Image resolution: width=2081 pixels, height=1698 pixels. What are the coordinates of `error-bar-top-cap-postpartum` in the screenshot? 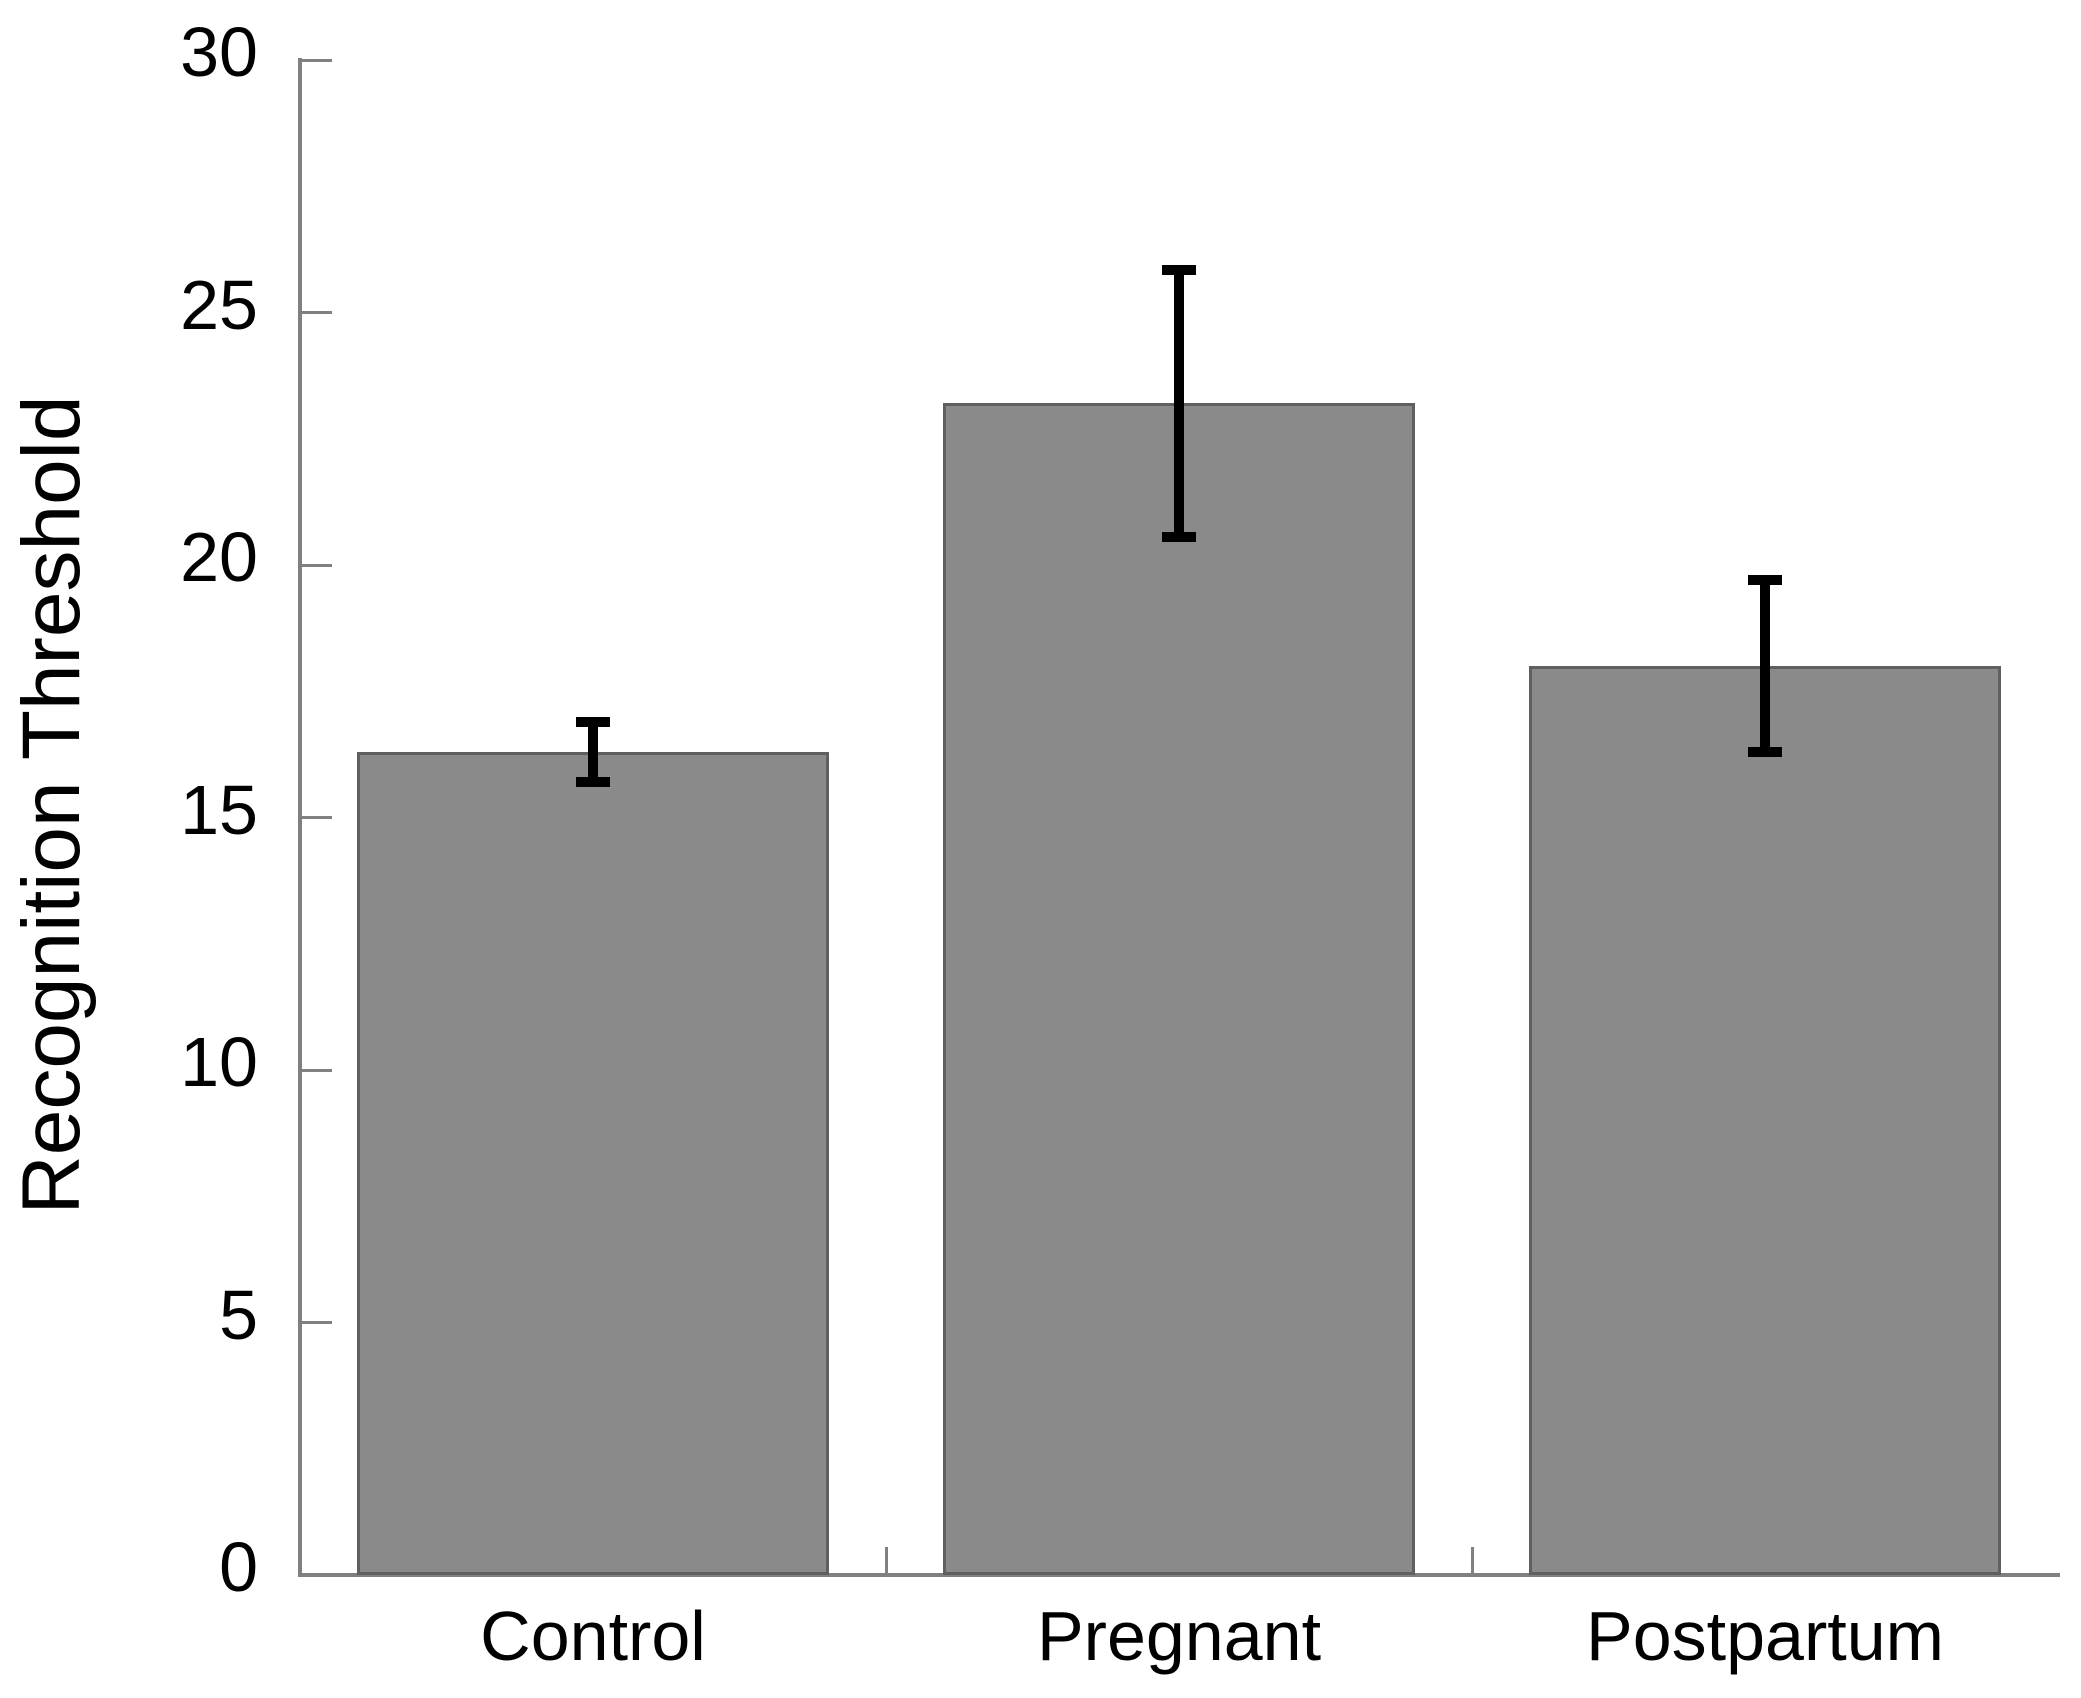 It's located at (1765, 580).